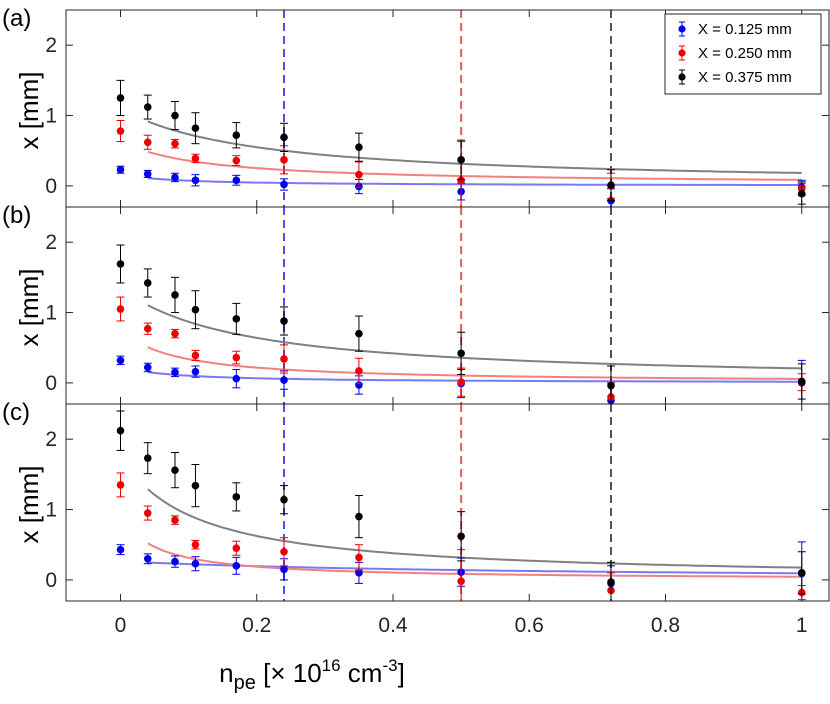 Image resolution: width=830 pixels, height=704 pixels. Describe the element at coordinates (743, 54) in the screenshot. I see `legend: X = 0.125 mm X = 0.250 mm X = 0.375 mm` at that location.